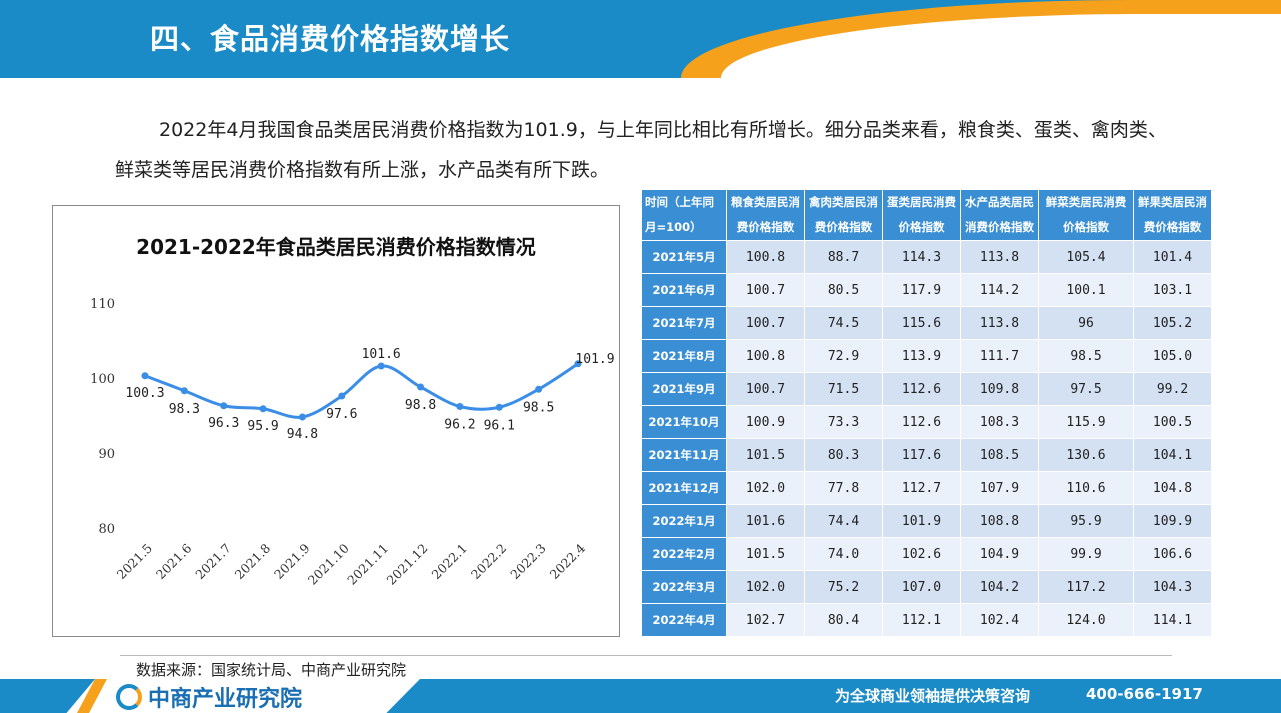 The width and height of the screenshot is (1281, 713). I want to click on table-cell: 75.2, so click(843, 587).